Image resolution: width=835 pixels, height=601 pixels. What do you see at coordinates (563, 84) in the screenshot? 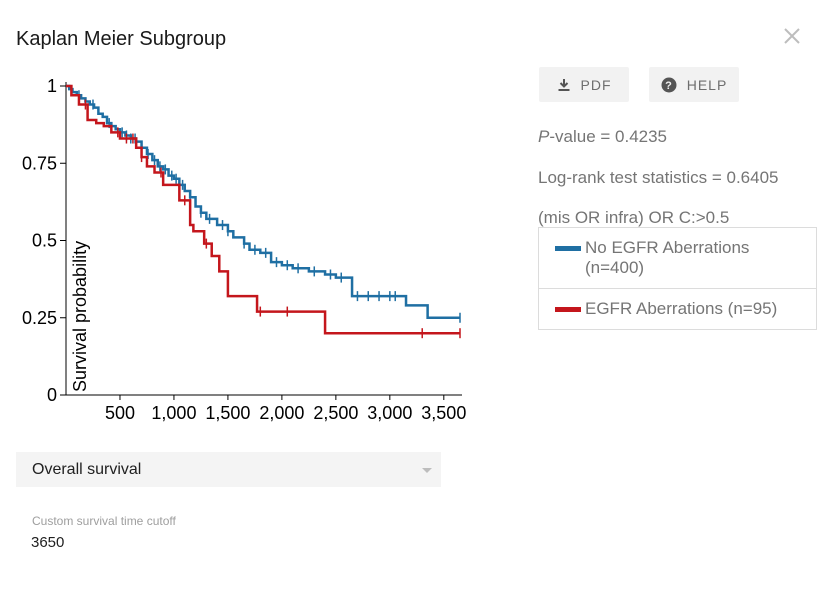
I see `download-icon` at bounding box center [563, 84].